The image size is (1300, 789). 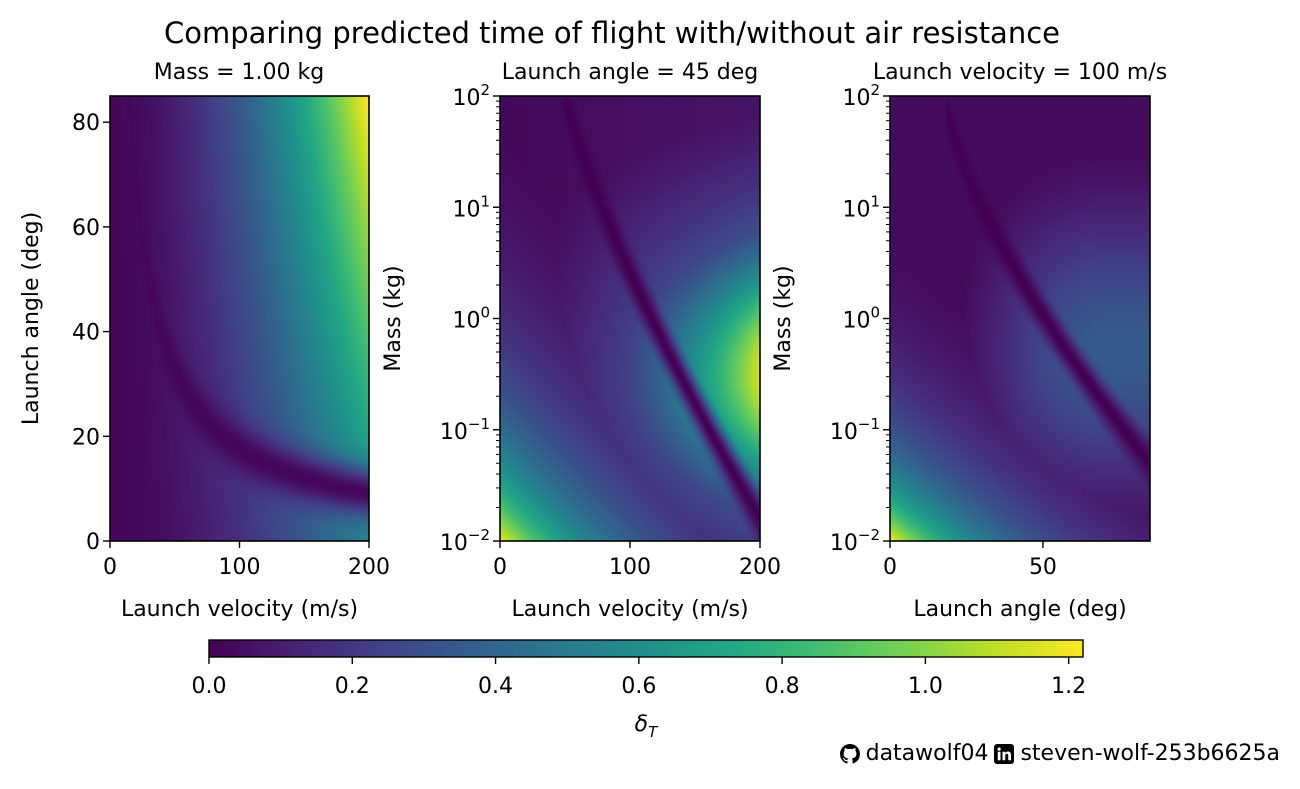 I want to click on y-axis-label: Launch angle (deg), so click(x=31, y=318).